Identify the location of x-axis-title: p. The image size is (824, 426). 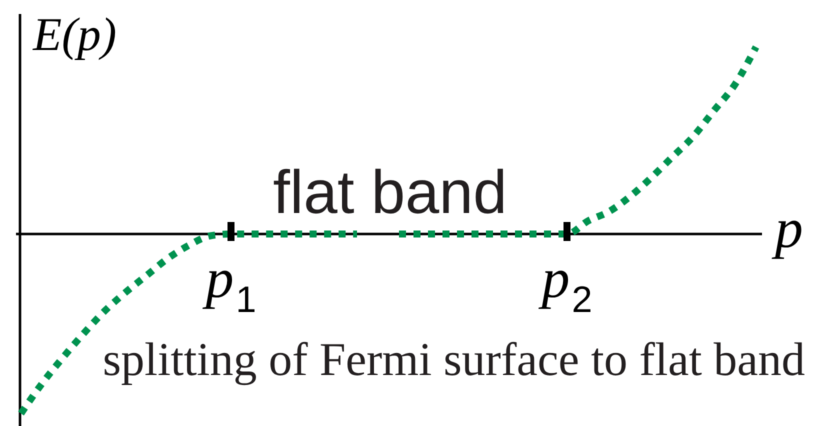
(787, 229).